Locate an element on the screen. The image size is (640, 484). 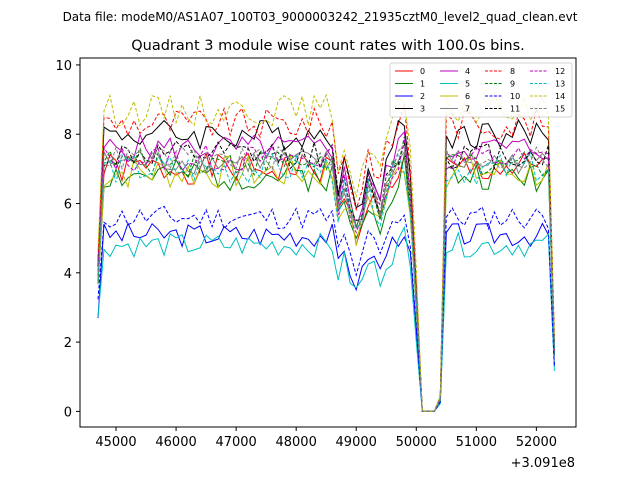
x-offset-label: +3.091e8 is located at coordinates (543, 463).